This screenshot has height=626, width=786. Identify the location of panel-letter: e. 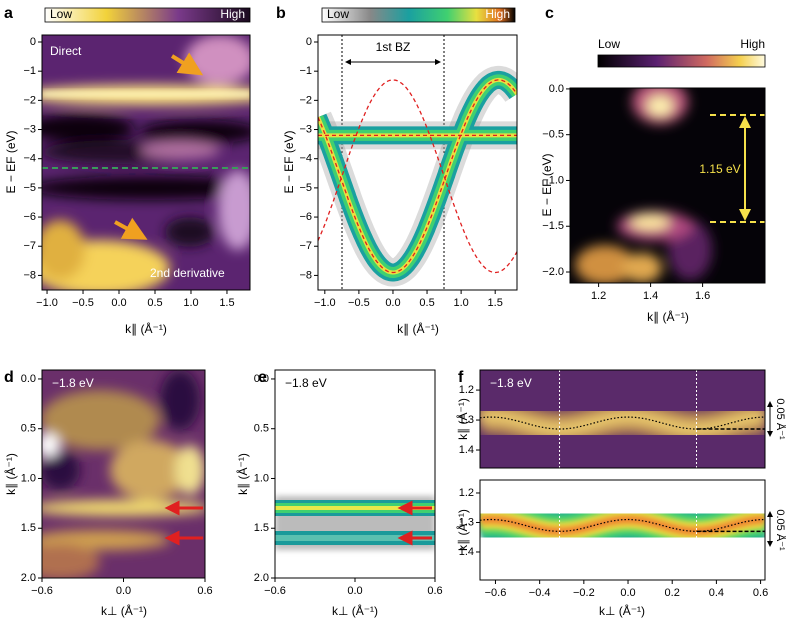
(262, 377).